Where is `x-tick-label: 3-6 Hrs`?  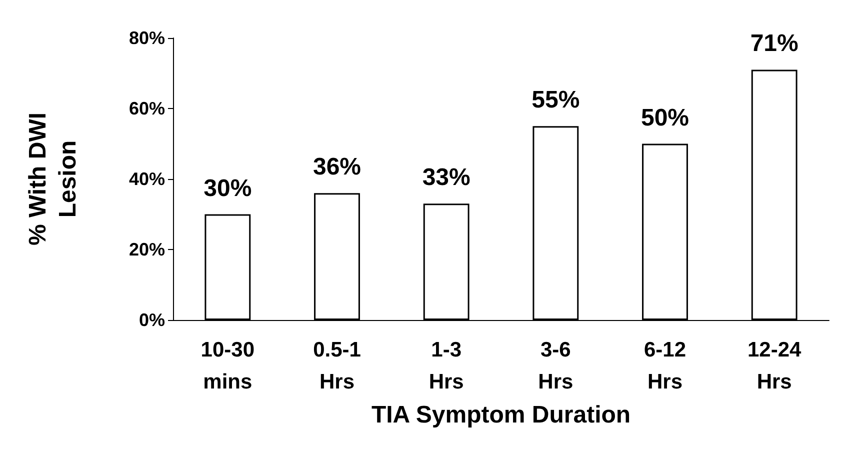
x-tick-label: 3-6 Hrs is located at coordinates (556, 366).